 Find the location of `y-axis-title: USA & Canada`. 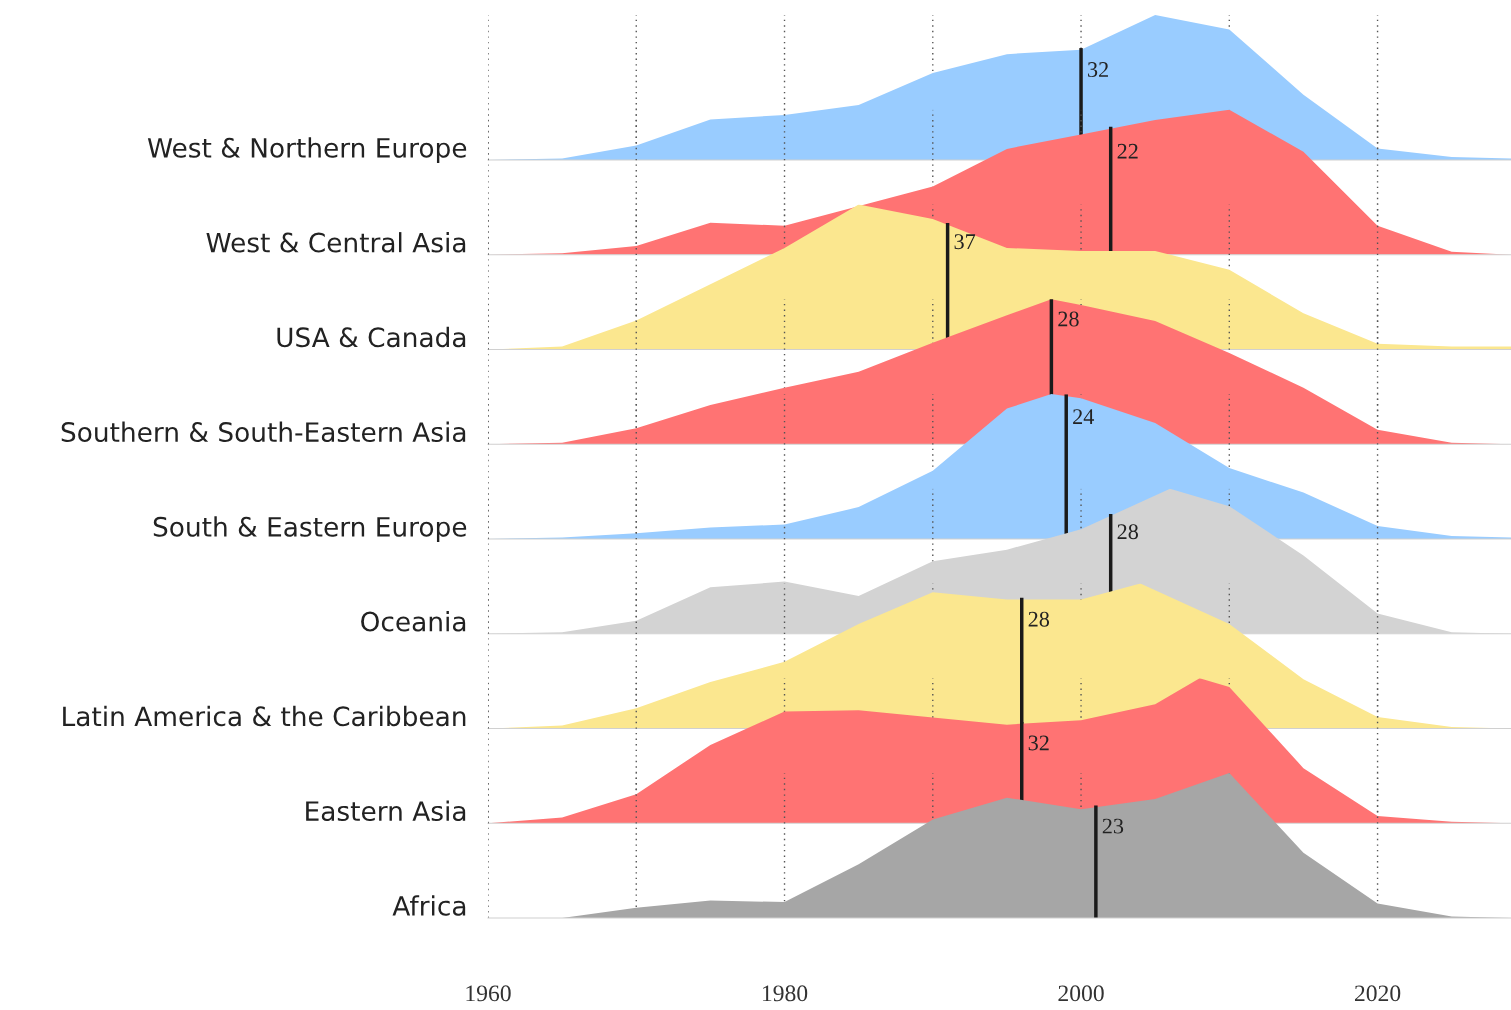

y-axis-title: USA & Canada is located at coordinates (371, 337).